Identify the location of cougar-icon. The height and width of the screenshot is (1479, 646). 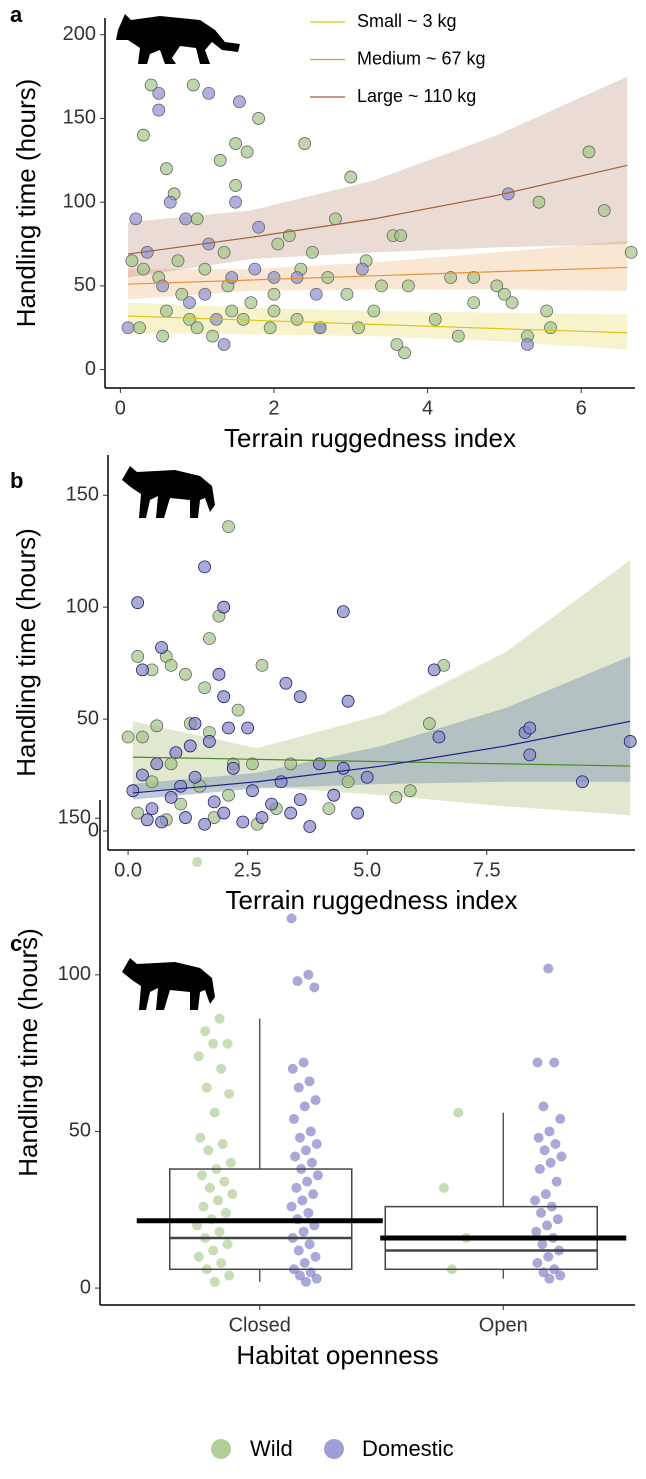
(178, 39).